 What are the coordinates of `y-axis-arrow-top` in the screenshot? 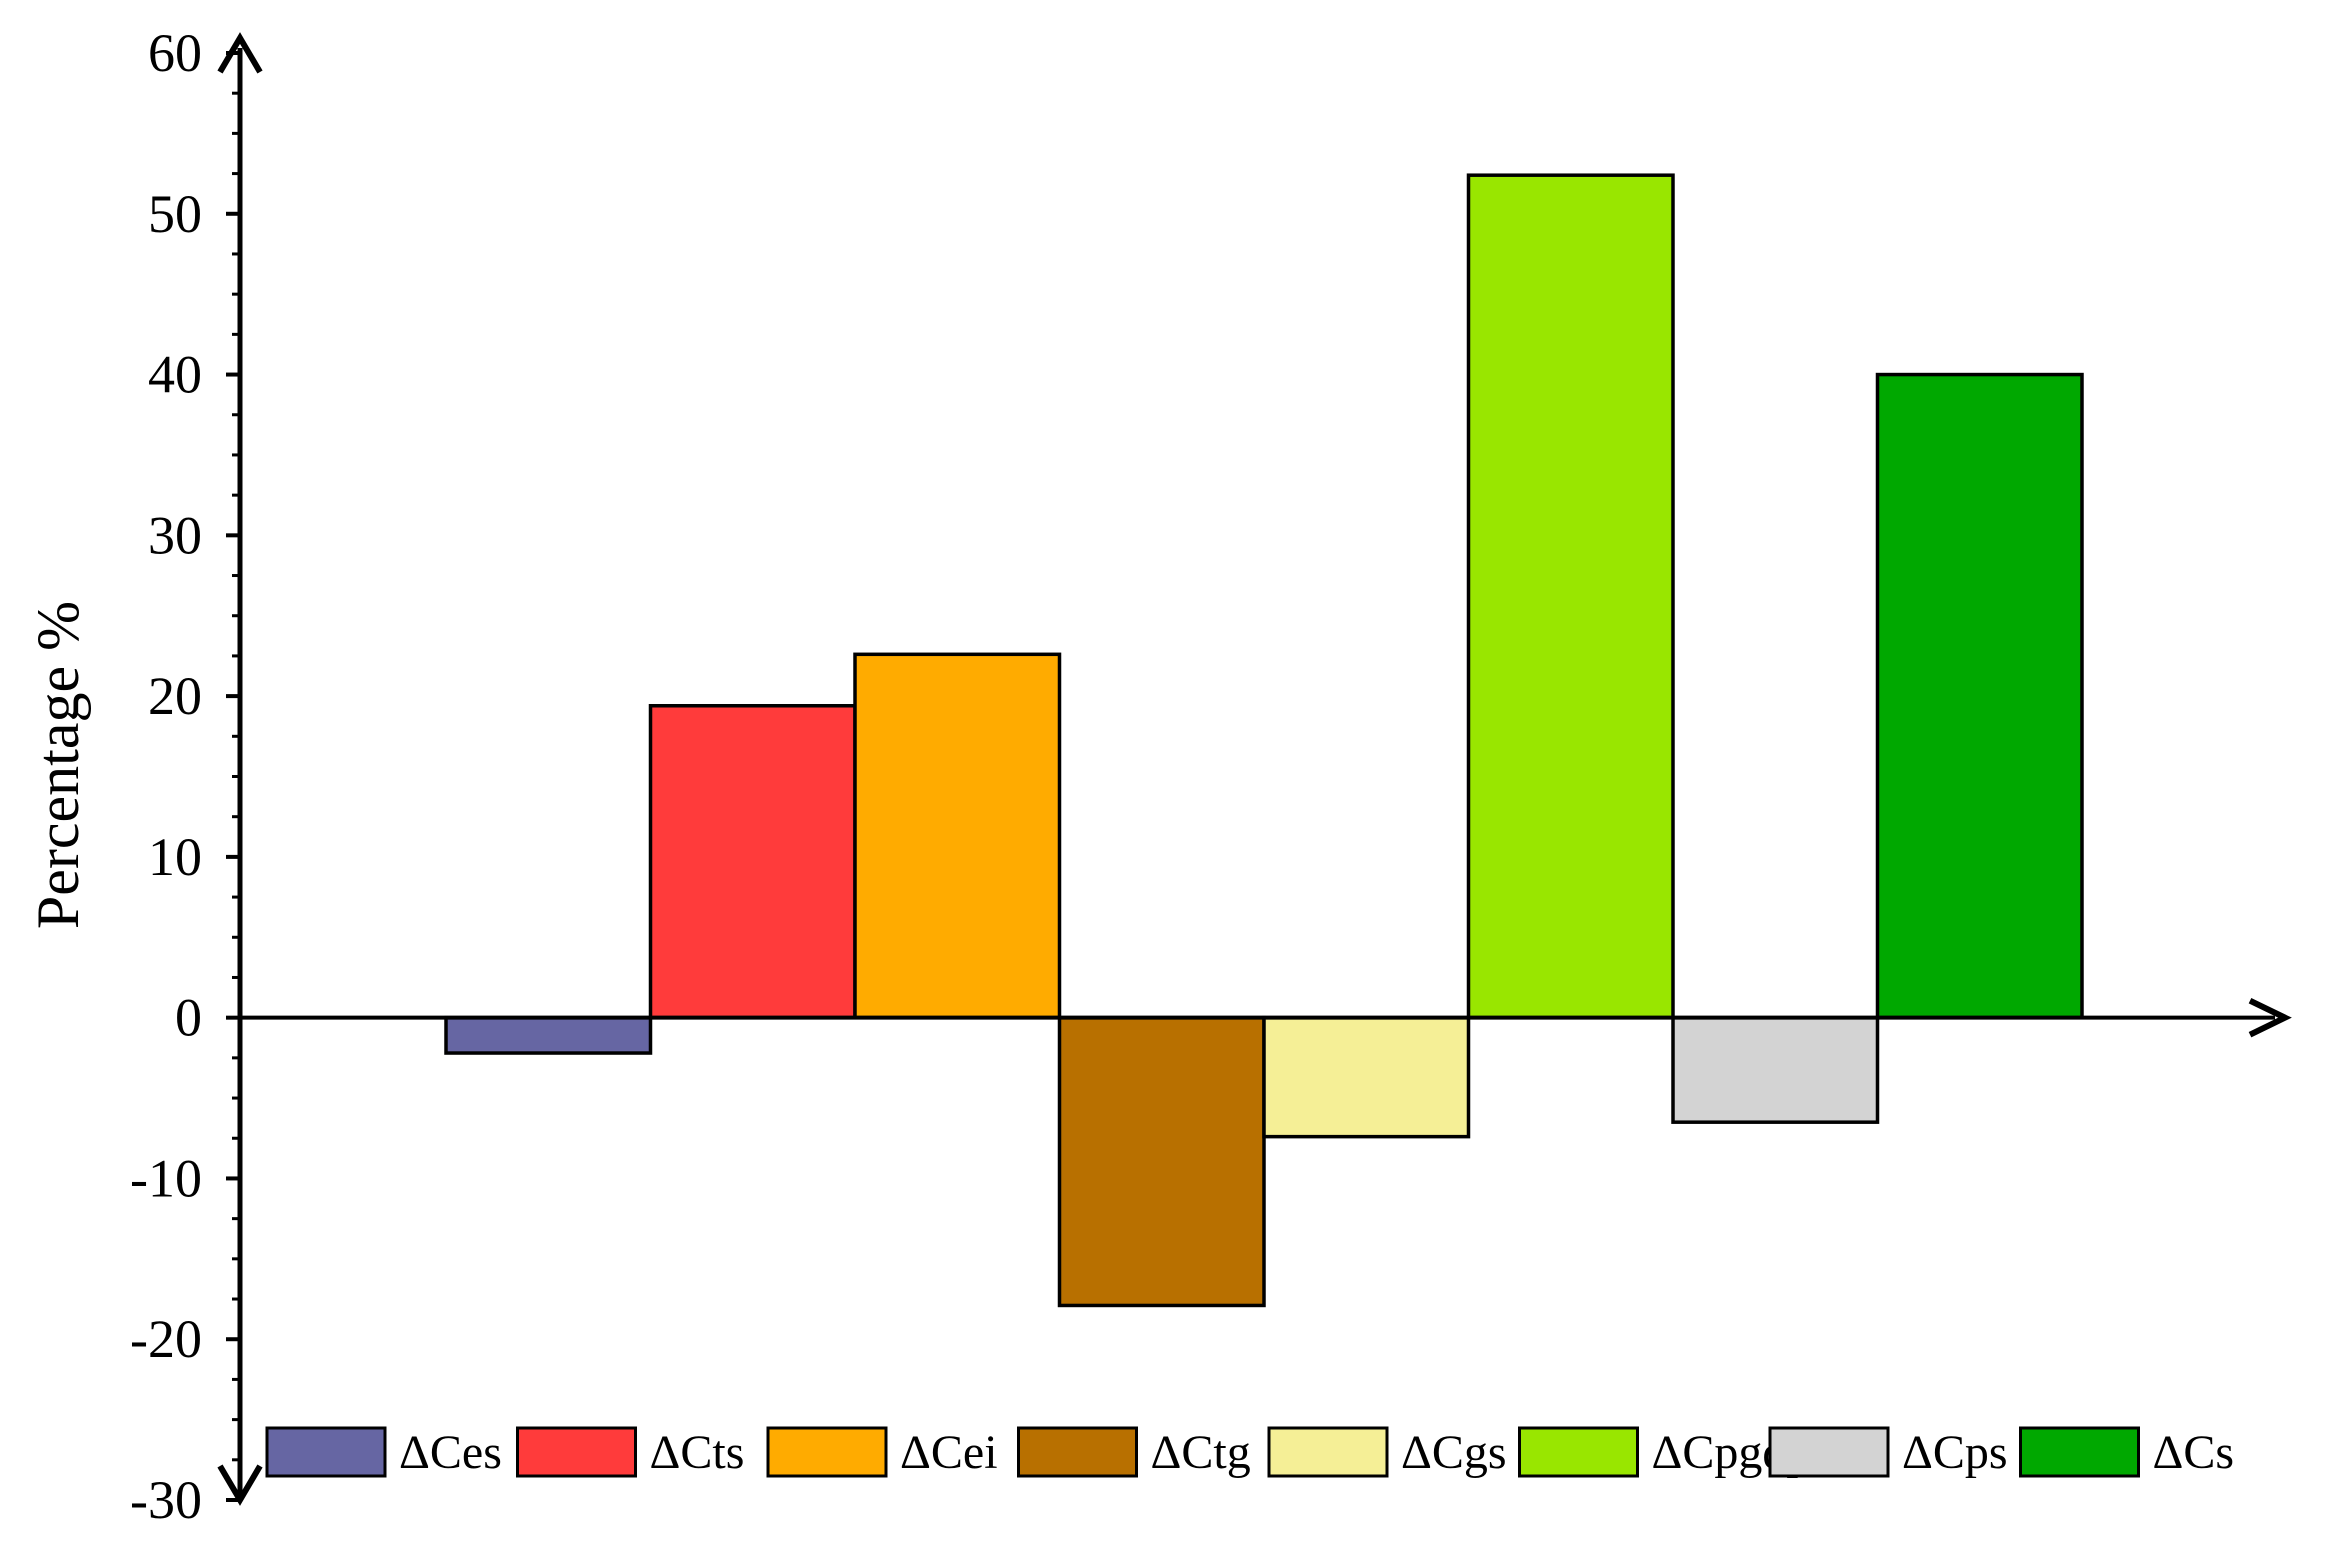 It's located at (240, 53).